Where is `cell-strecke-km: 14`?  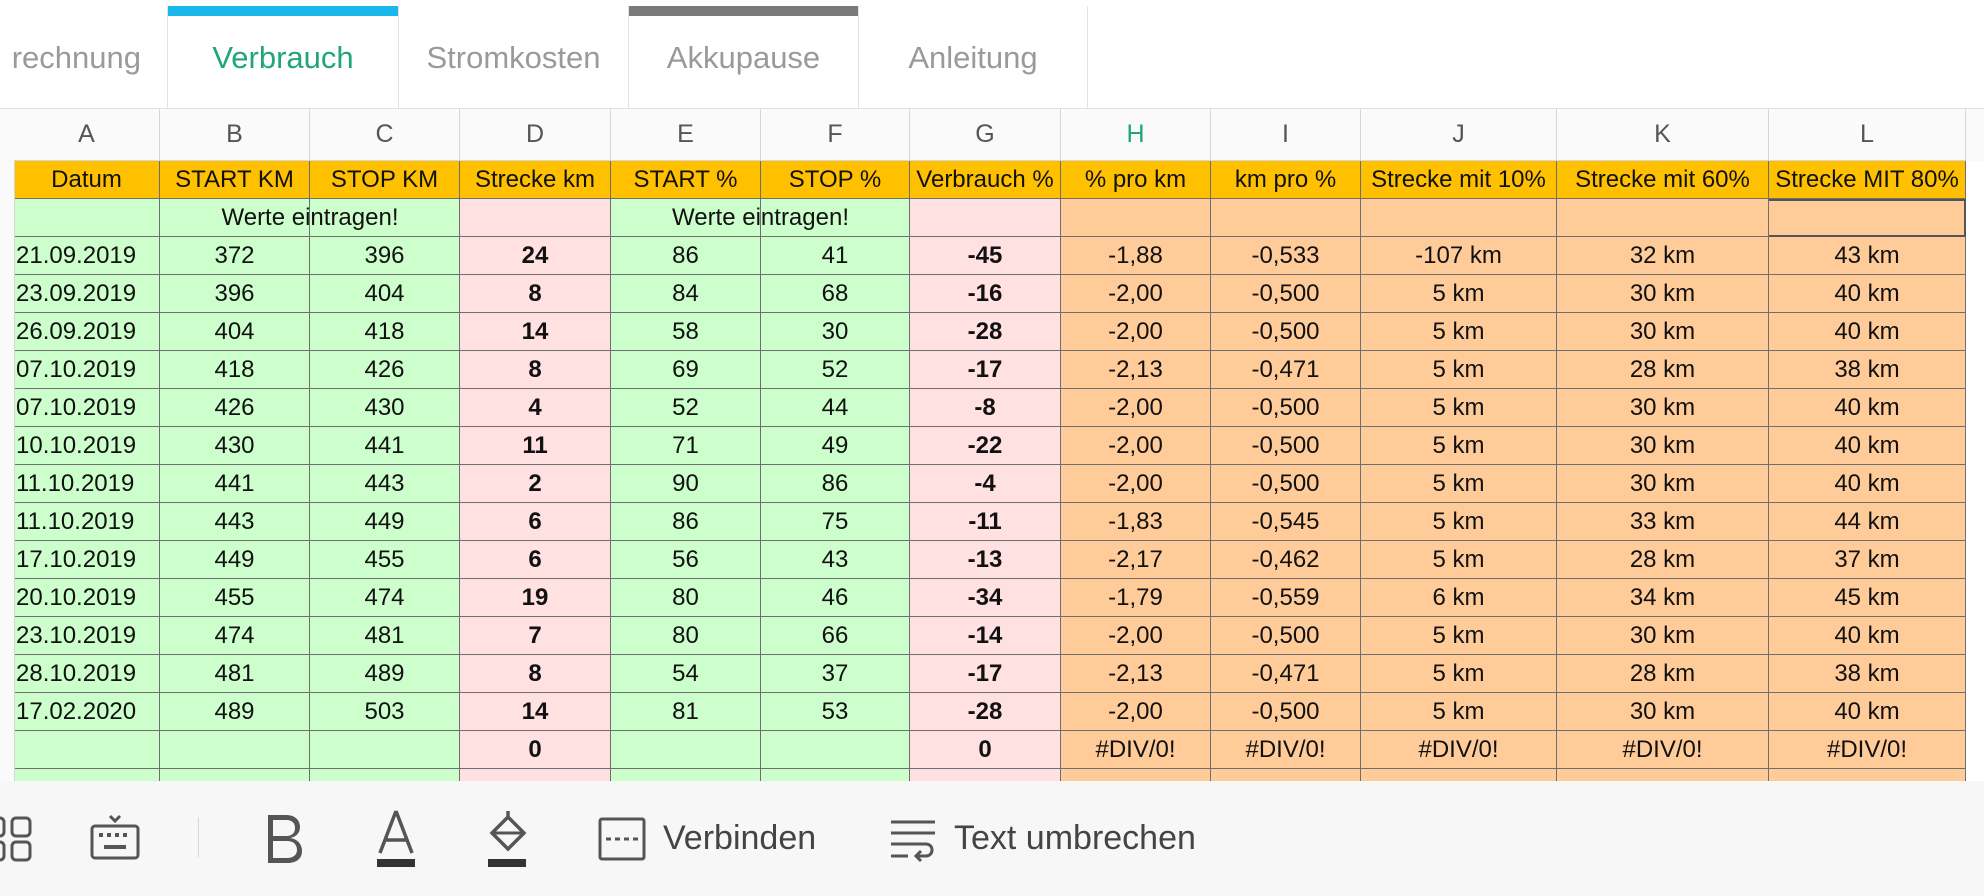 cell-strecke-km: 14 is located at coordinates (535, 712).